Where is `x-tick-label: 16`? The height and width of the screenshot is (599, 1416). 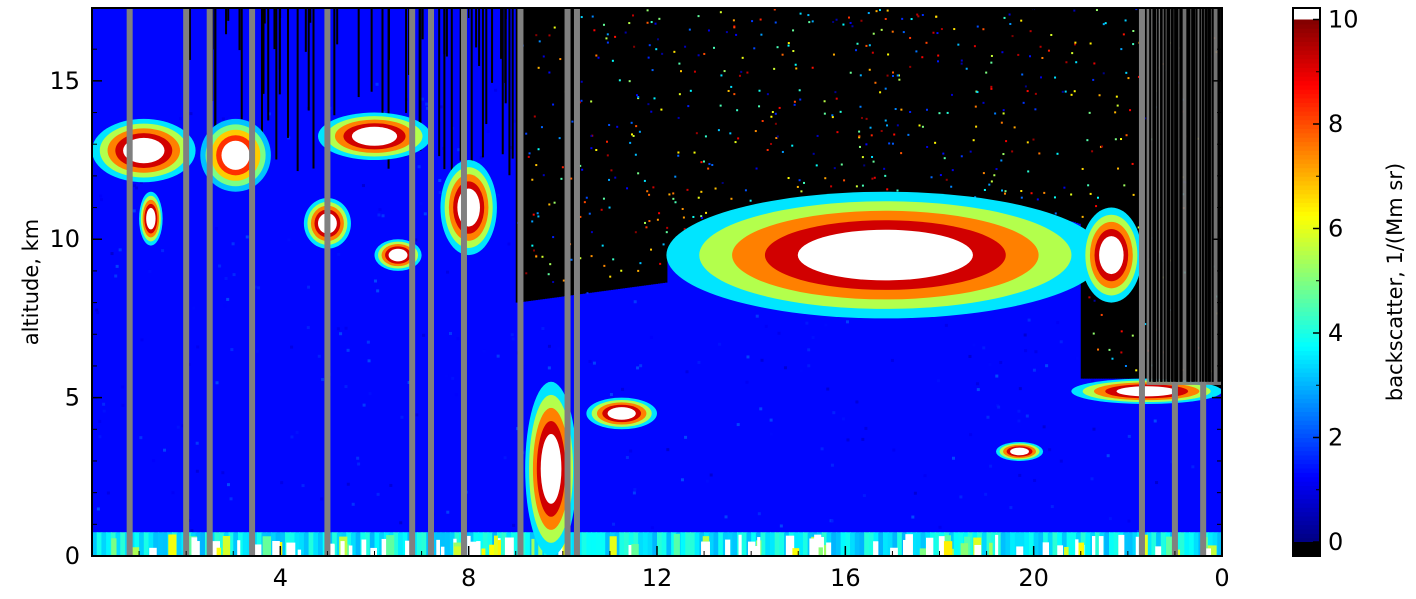
x-tick-label: 16 is located at coordinates (845, 578).